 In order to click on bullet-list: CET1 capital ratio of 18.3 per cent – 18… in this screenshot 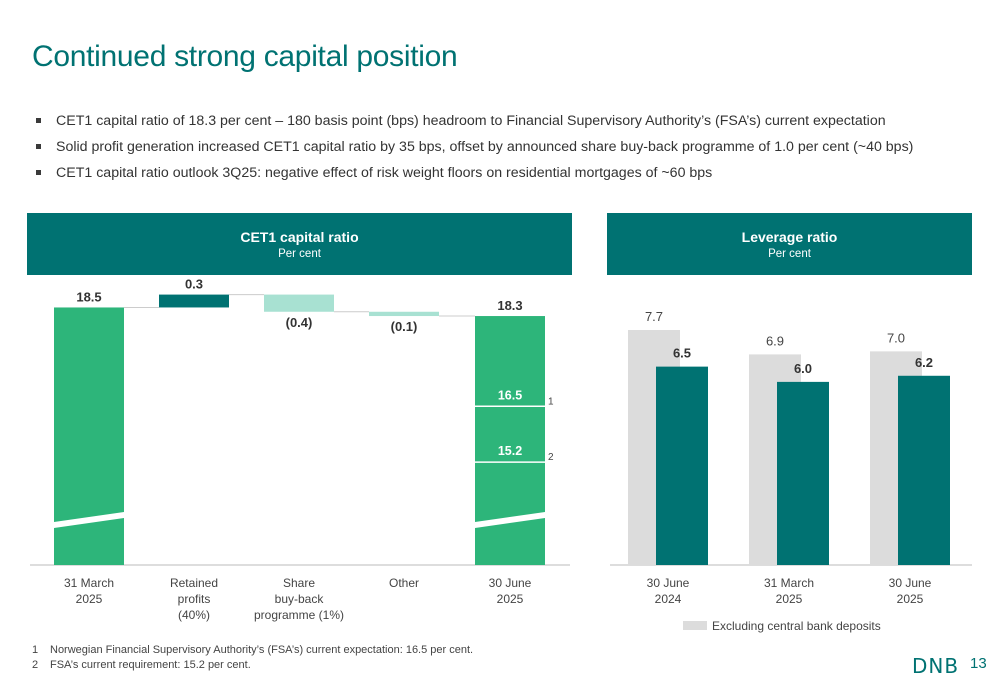, I will do `click(474, 147)`.